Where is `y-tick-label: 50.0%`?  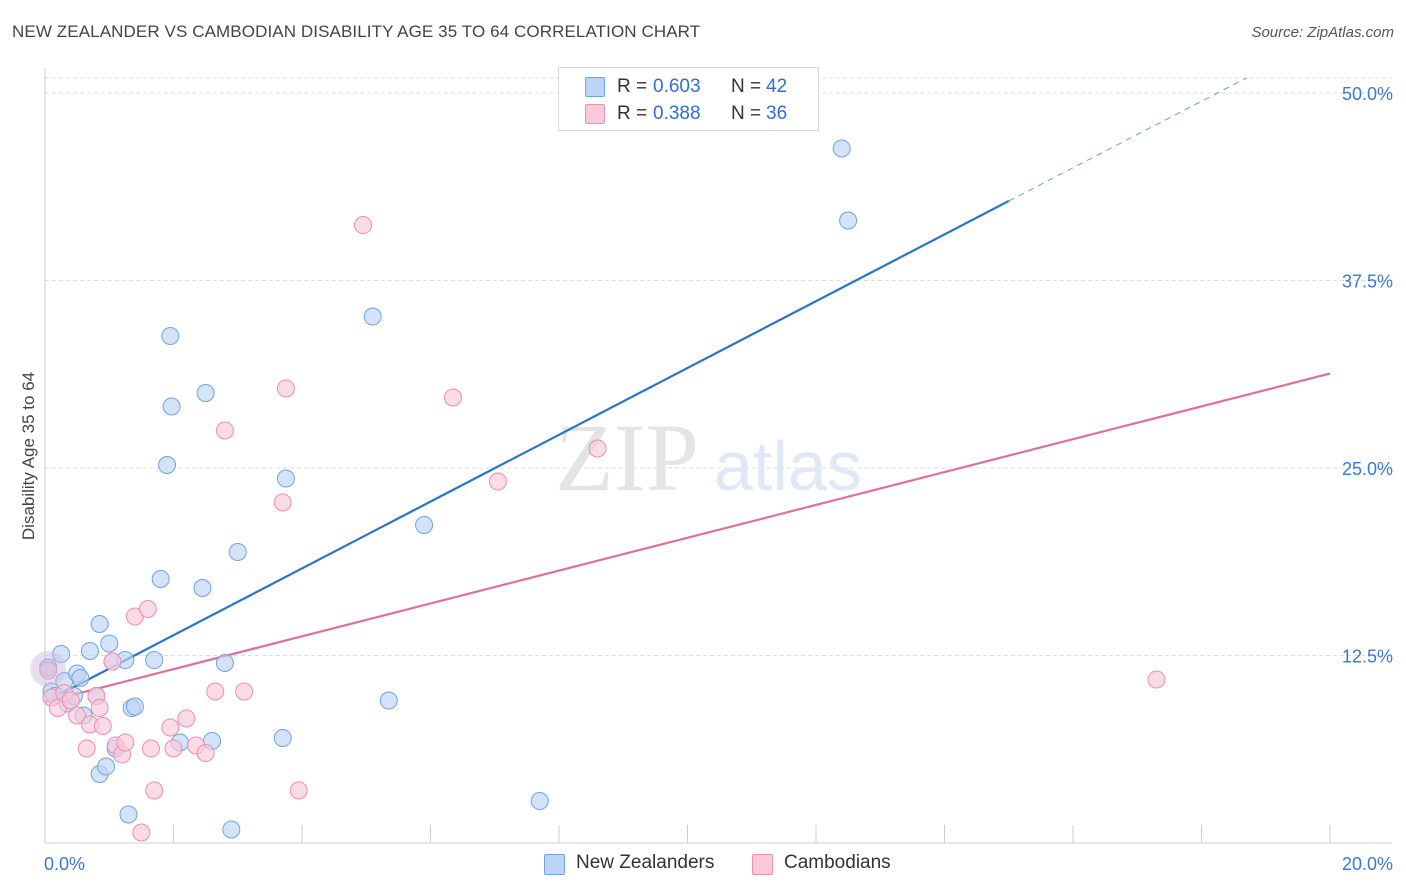
y-tick-label: 50.0% is located at coordinates (1367, 94).